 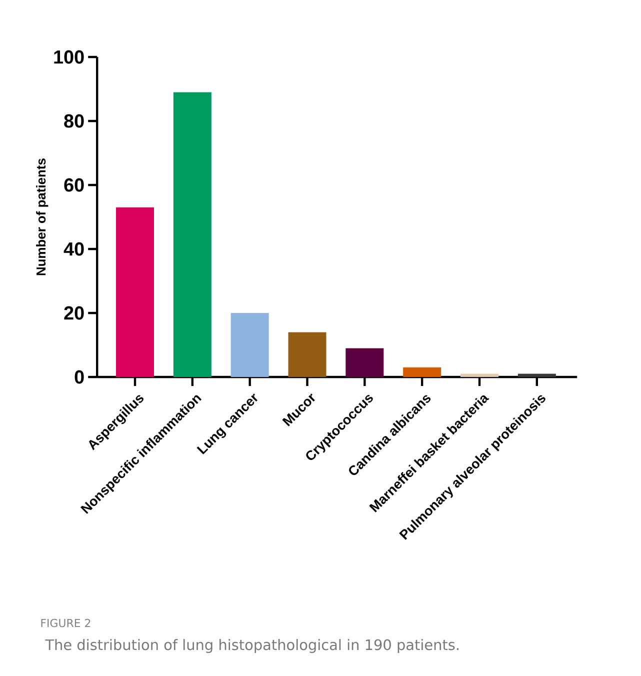 I want to click on caption: FIGURE 2, so click(x=65, y=623).